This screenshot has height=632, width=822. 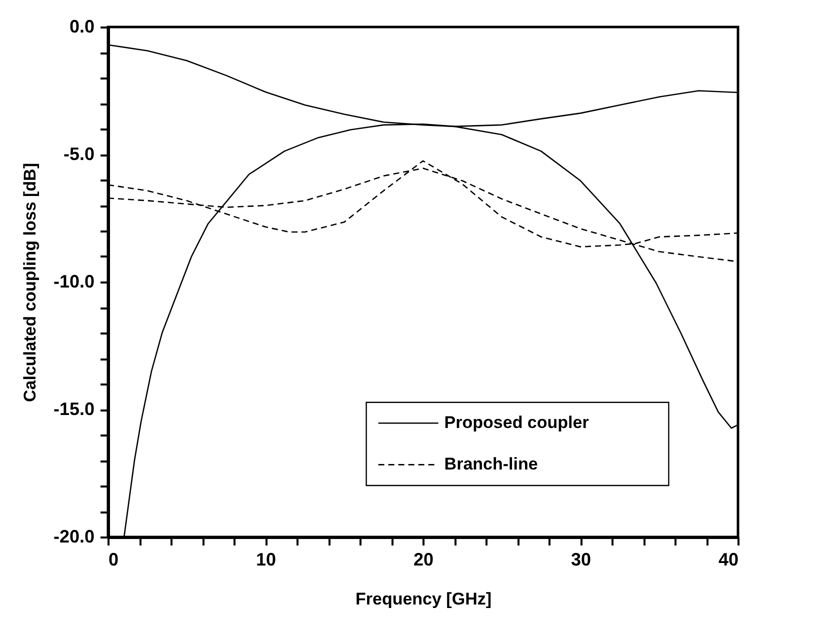 What do you see at coordinates (78, 154) in the screenshot?
I see `y-tick-label: -5.0` at bounding box center [78, 154].